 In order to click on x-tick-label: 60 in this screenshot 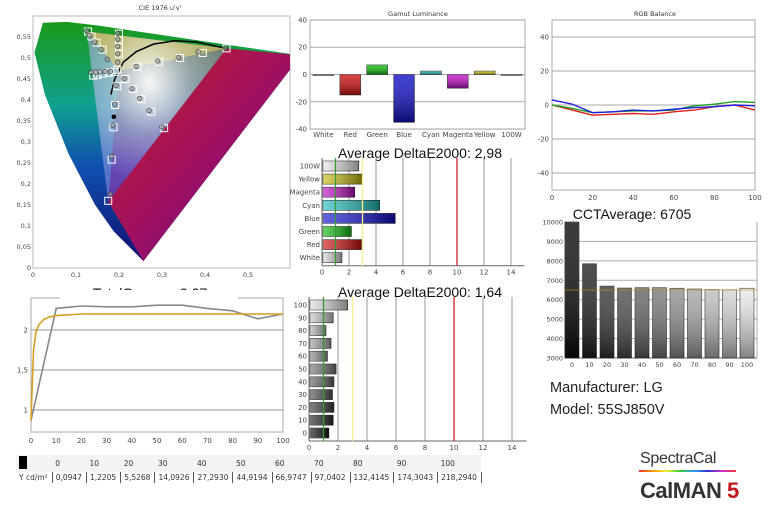, I will do `click(673, 198)`.